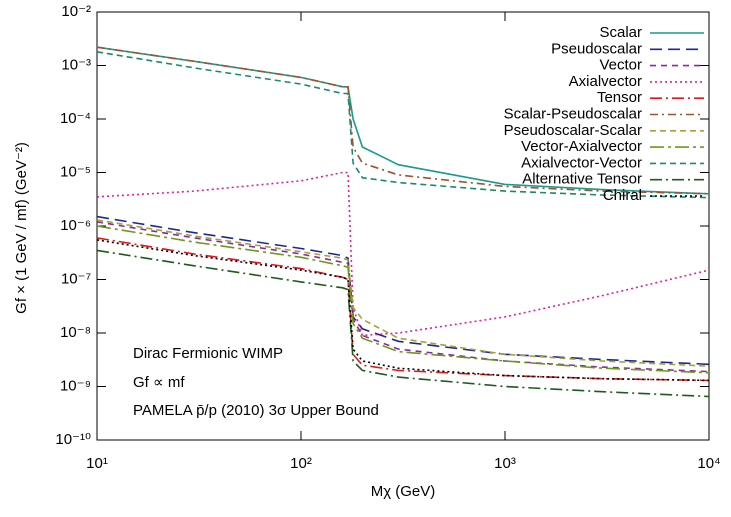  Describe the element at coordinates (573, 113) in the screenshot. I see `legend-label: Scalar-Pseudoscalar` at that location.